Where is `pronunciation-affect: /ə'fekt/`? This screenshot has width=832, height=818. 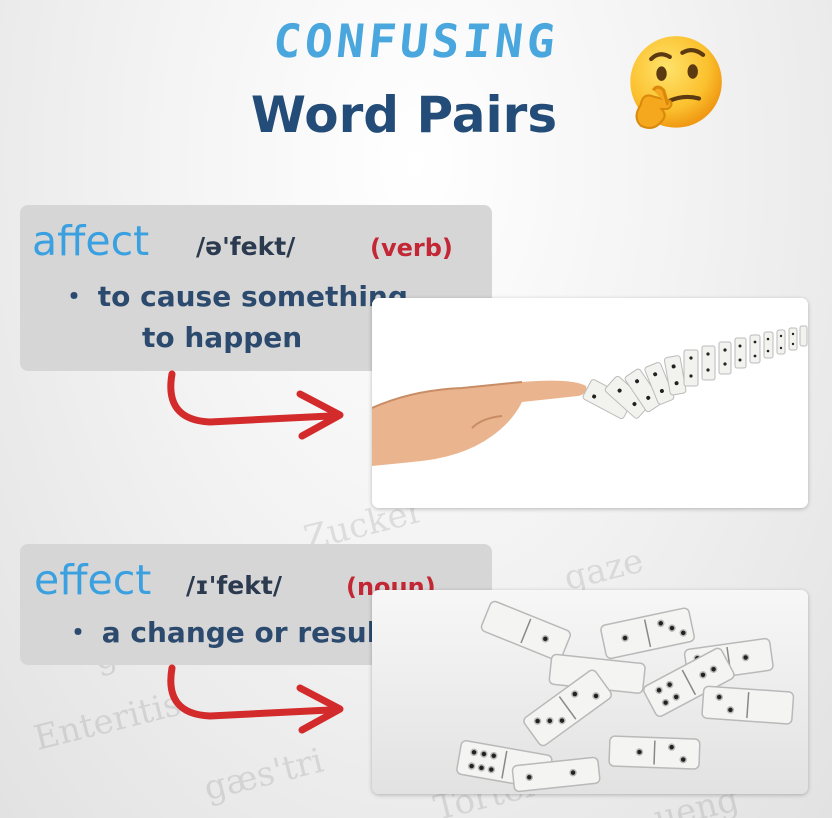 pronunciation-affect: /ə'fekt/ is located at coordinates (246, 246).